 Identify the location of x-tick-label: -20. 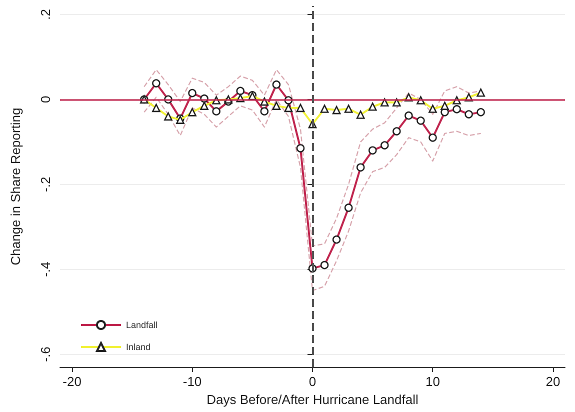
(72, 381).